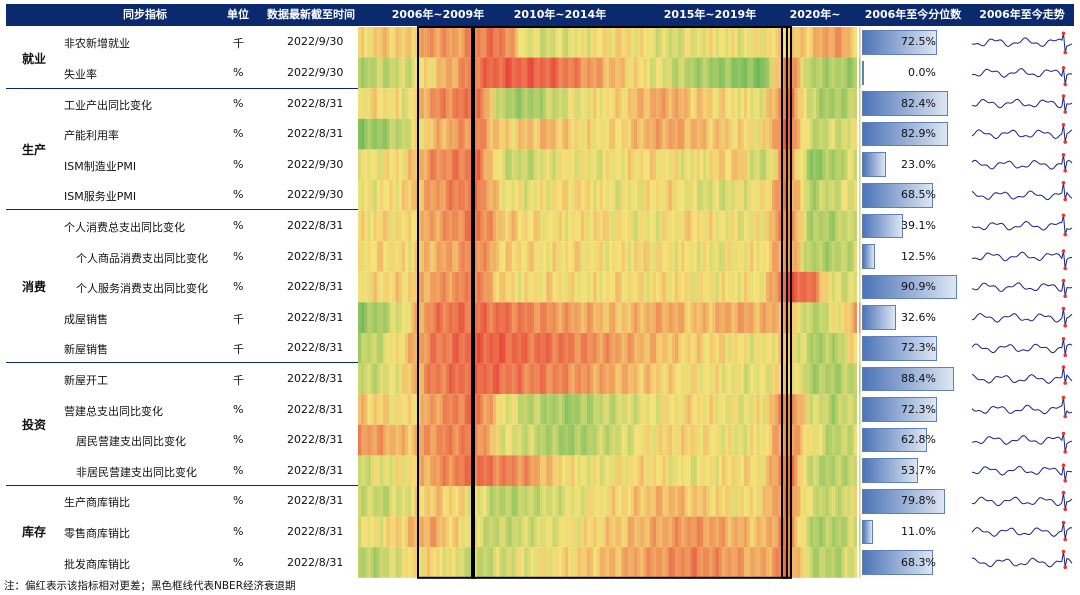 The image size is (1080, 595). What do you see at coordinates (315, 470) in the screenshot?
I see `indicator-date: 2022/8/31` at bounding box center [315, 470].